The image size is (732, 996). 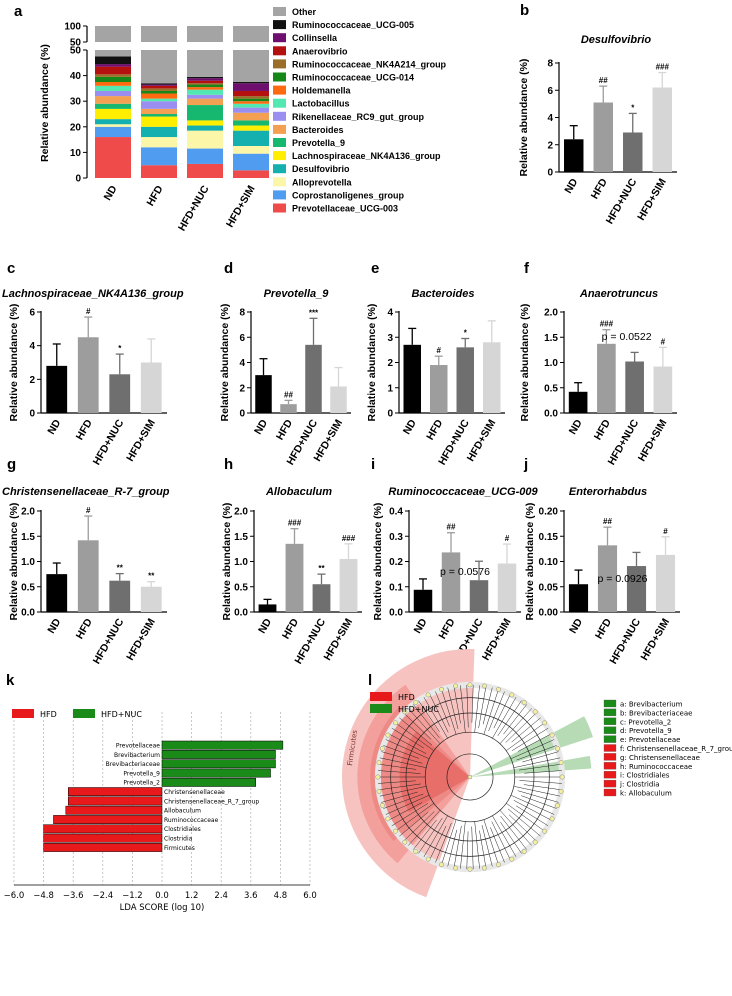 What do you see at coordinates (610, 757) in the screenshot?
I see `key-swatch` at bounding box center [610, 757].